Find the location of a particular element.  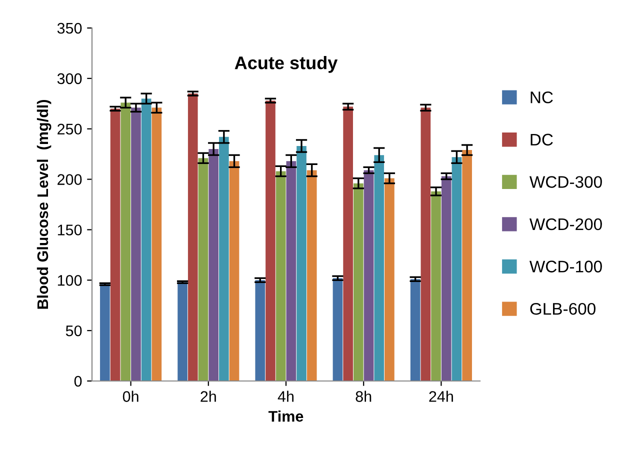

x-axis-title: Time is located at coordinates (286, 416).